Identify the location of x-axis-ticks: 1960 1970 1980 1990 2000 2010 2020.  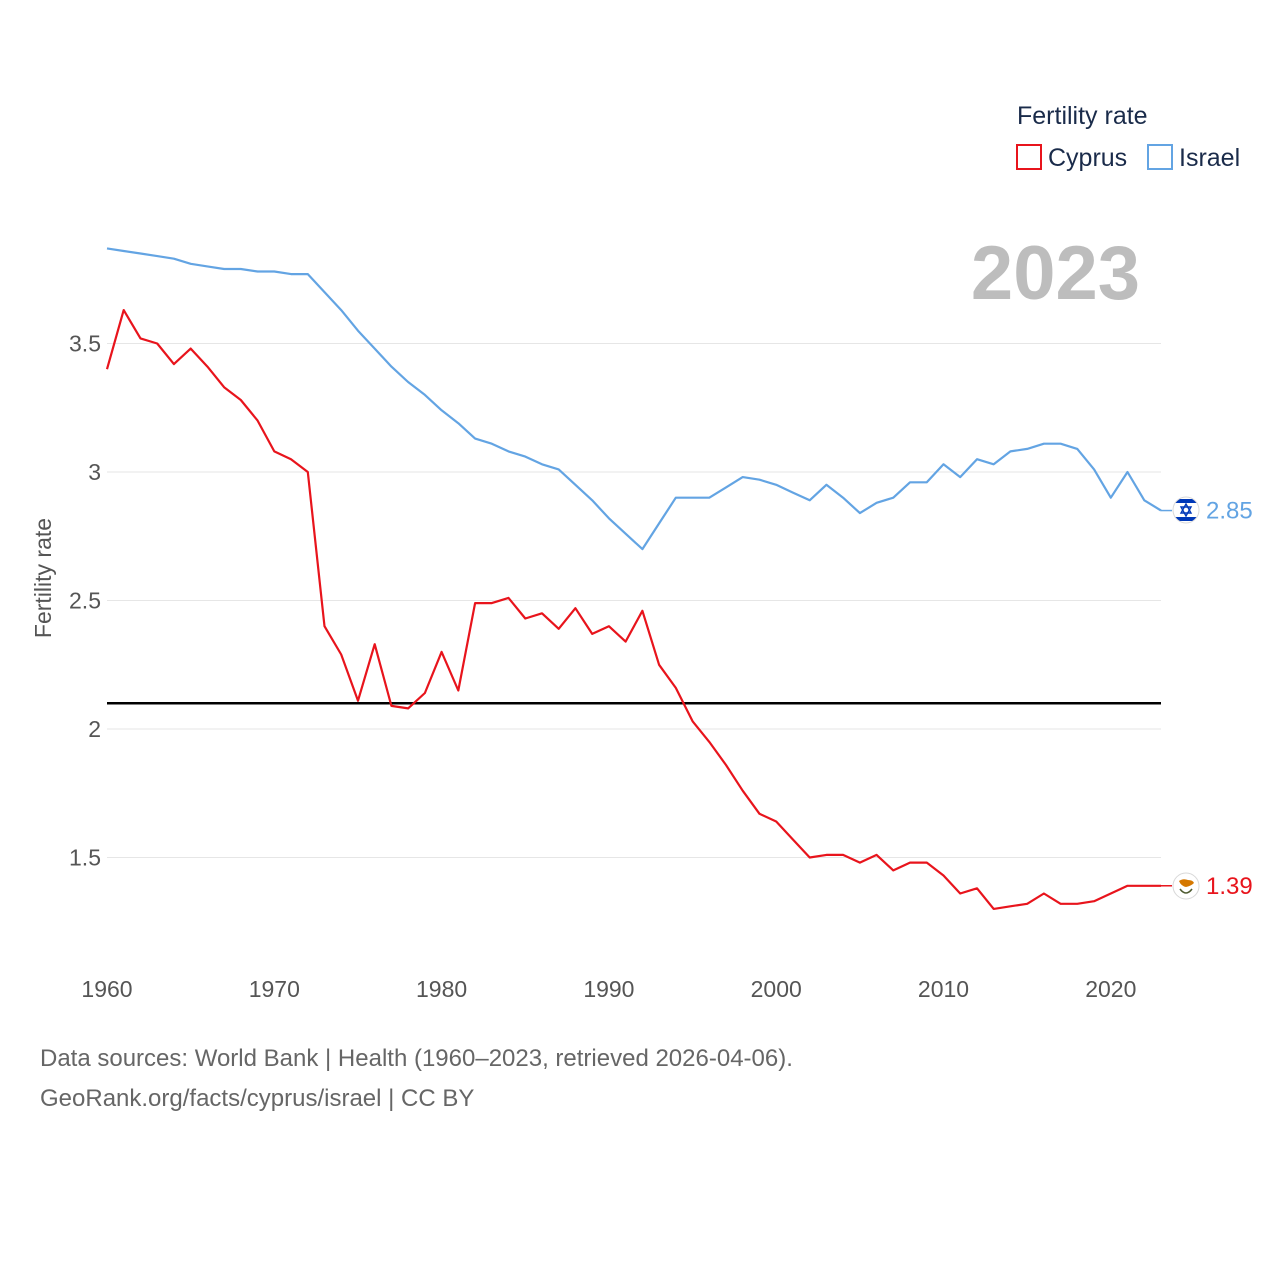
(608, 989).